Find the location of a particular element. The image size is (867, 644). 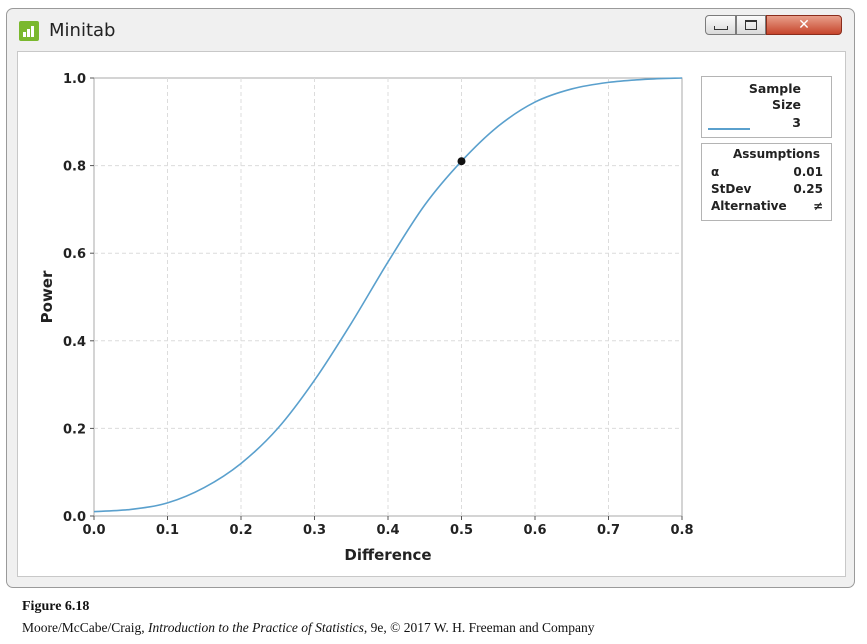

assumption-label: α is located at coordinates (715, 172).